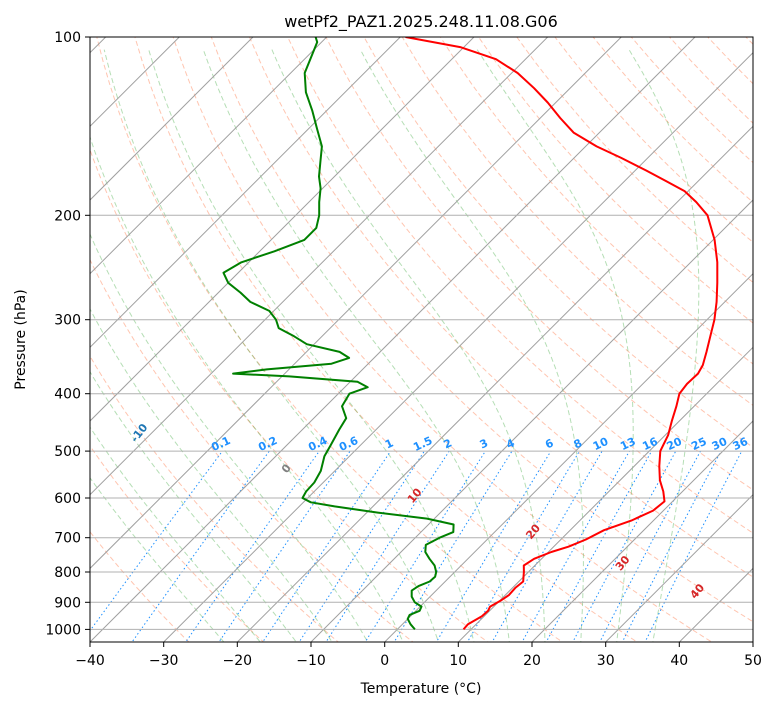 The width and height of the screenshot is (775, 708). Describe the element at coordinates (67, 321) in the screenshot. I see `y-tick-label: 300` at that location.